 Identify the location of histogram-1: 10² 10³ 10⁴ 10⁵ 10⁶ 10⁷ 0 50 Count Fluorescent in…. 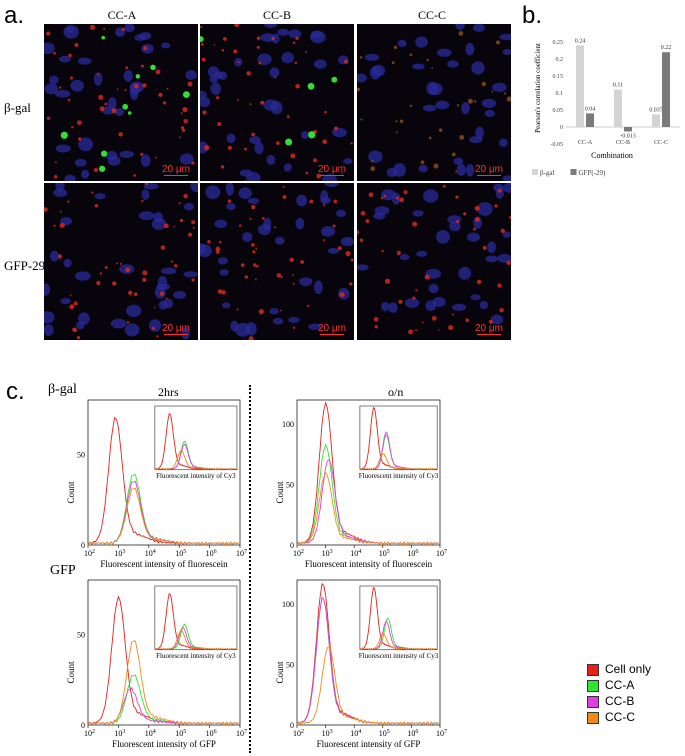
(156, 484).